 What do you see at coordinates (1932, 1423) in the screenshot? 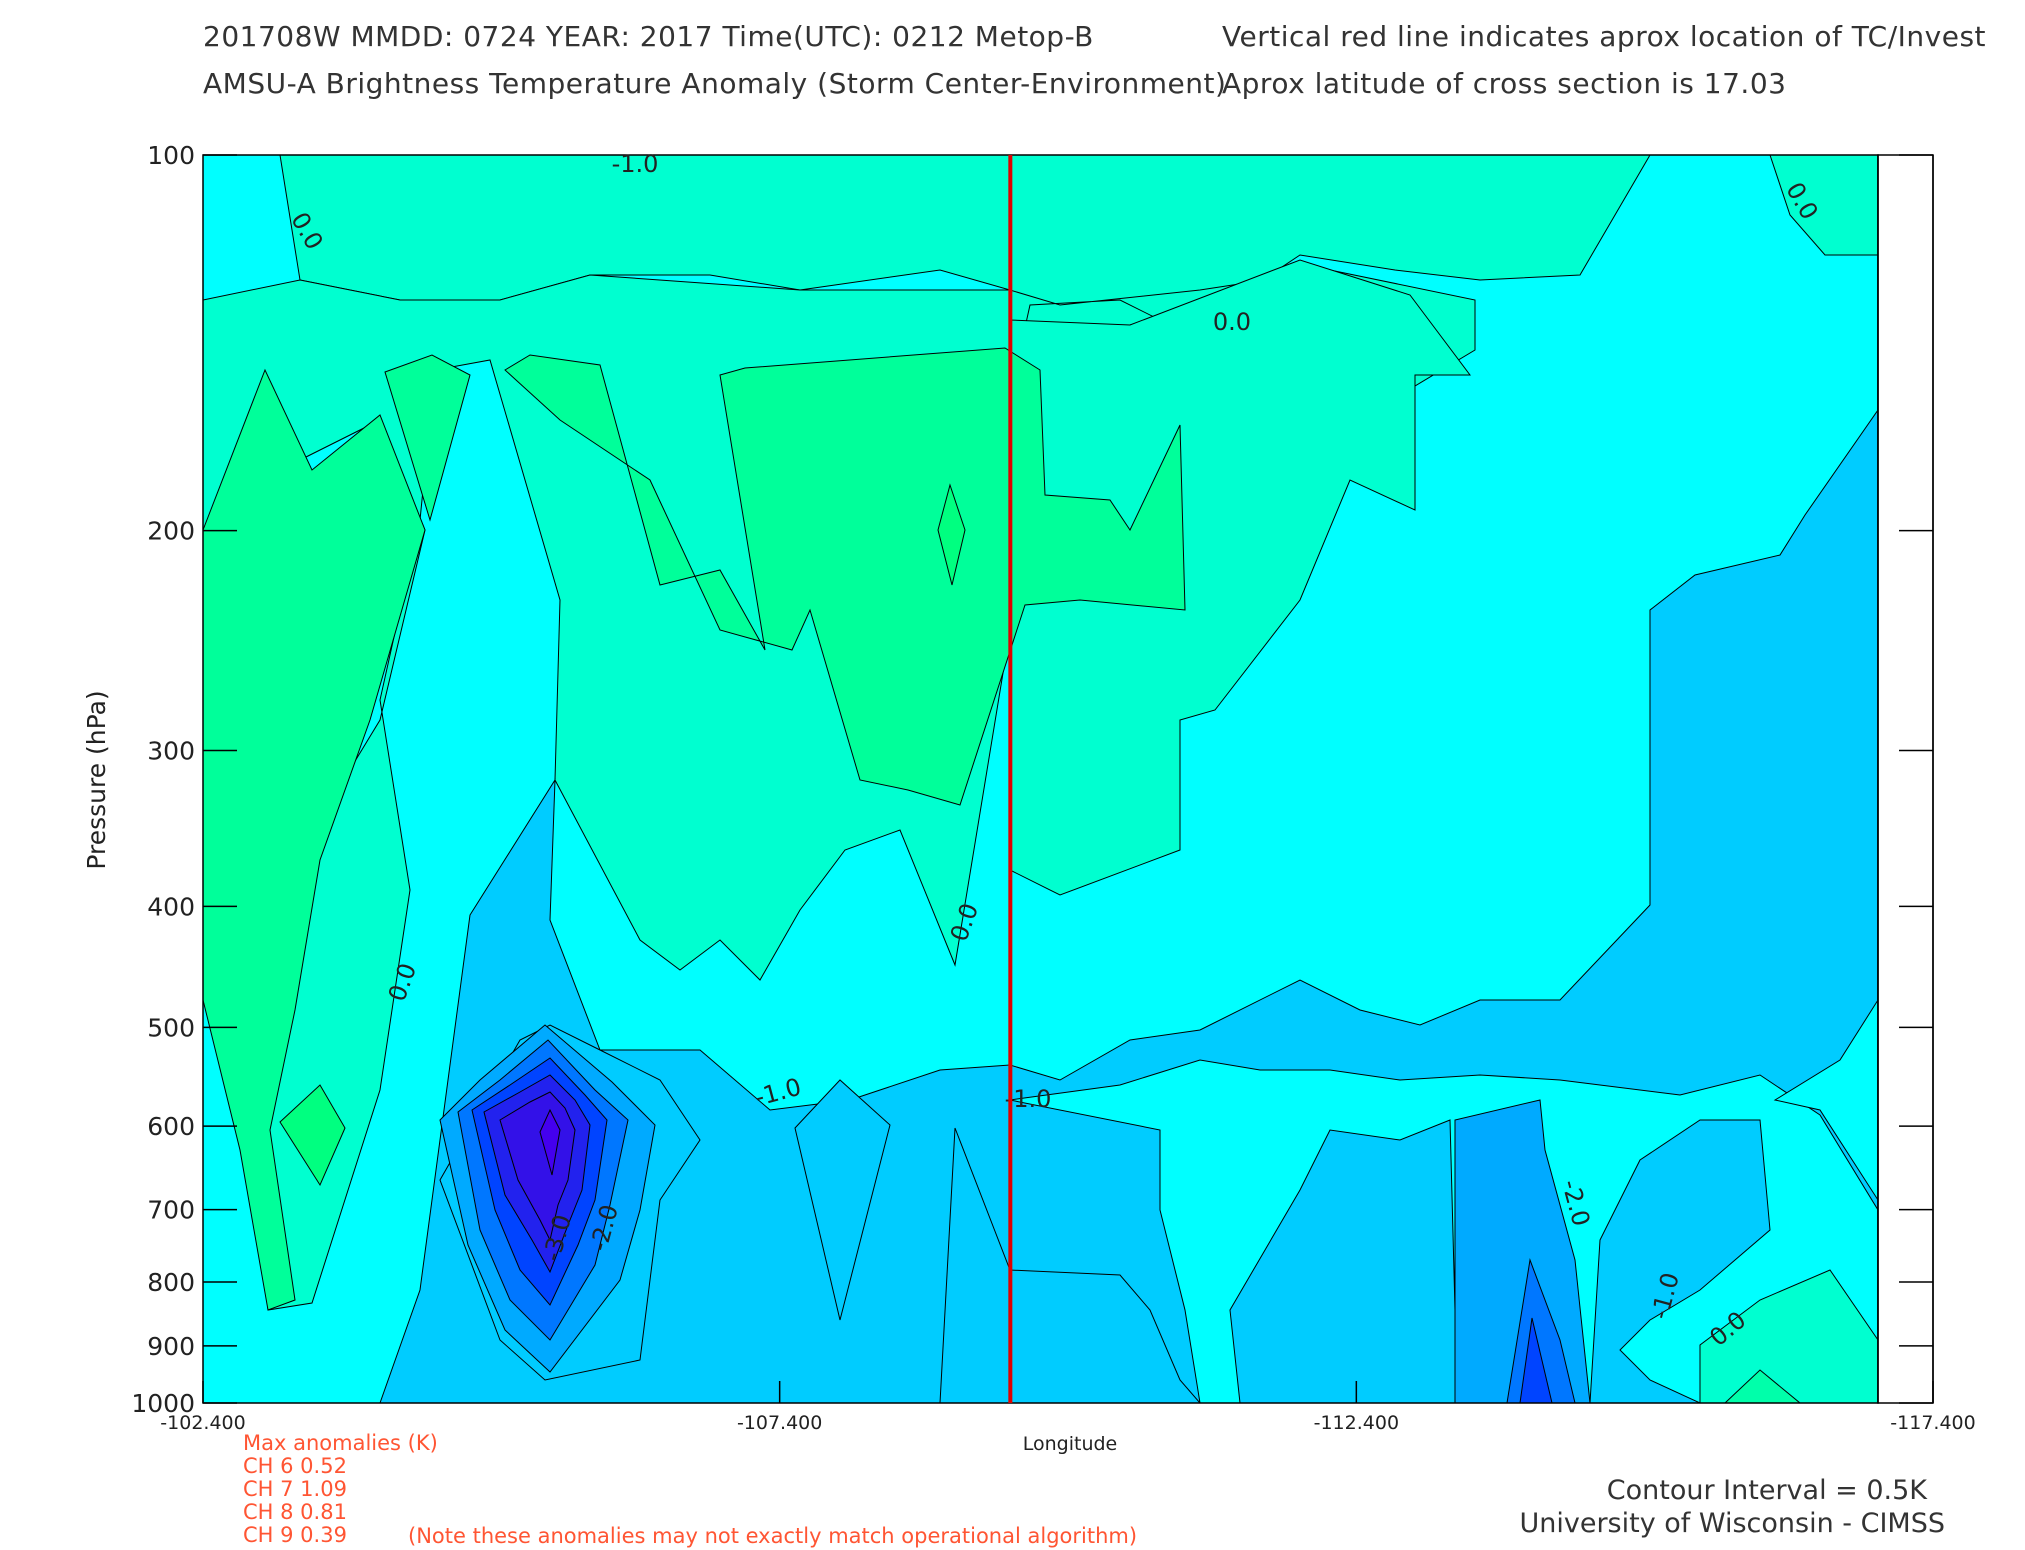
I see `x-tick-label: -117.400` at bounding box center [1932, 1423].